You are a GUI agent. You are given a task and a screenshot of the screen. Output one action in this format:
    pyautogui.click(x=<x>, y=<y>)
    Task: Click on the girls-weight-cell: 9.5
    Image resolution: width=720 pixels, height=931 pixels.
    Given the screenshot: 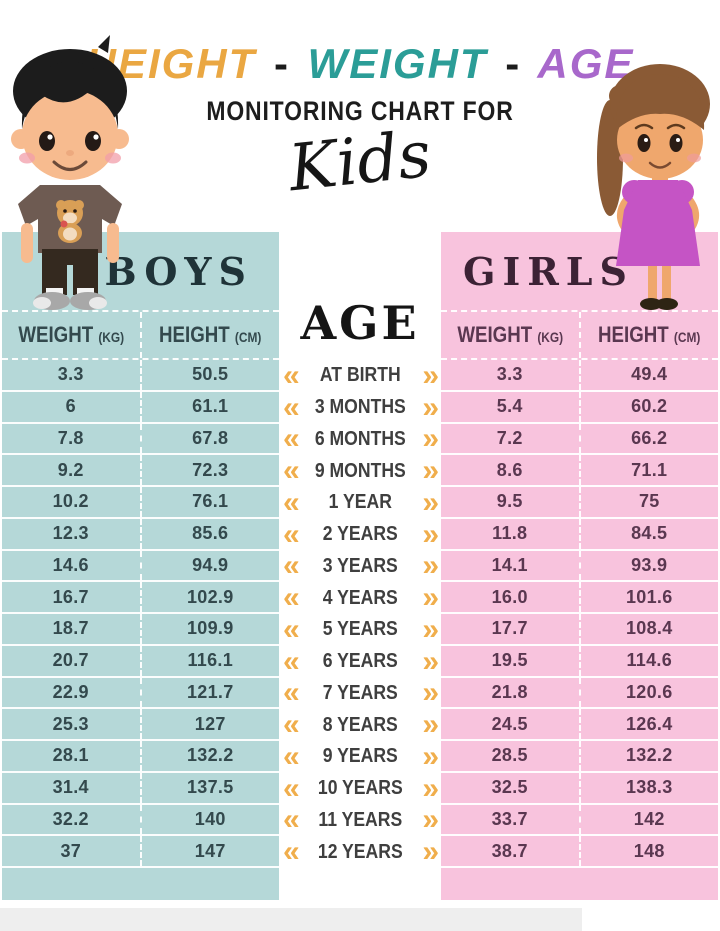 What is the action you would take?
    pyautogui.click(x=511, y=502)
    